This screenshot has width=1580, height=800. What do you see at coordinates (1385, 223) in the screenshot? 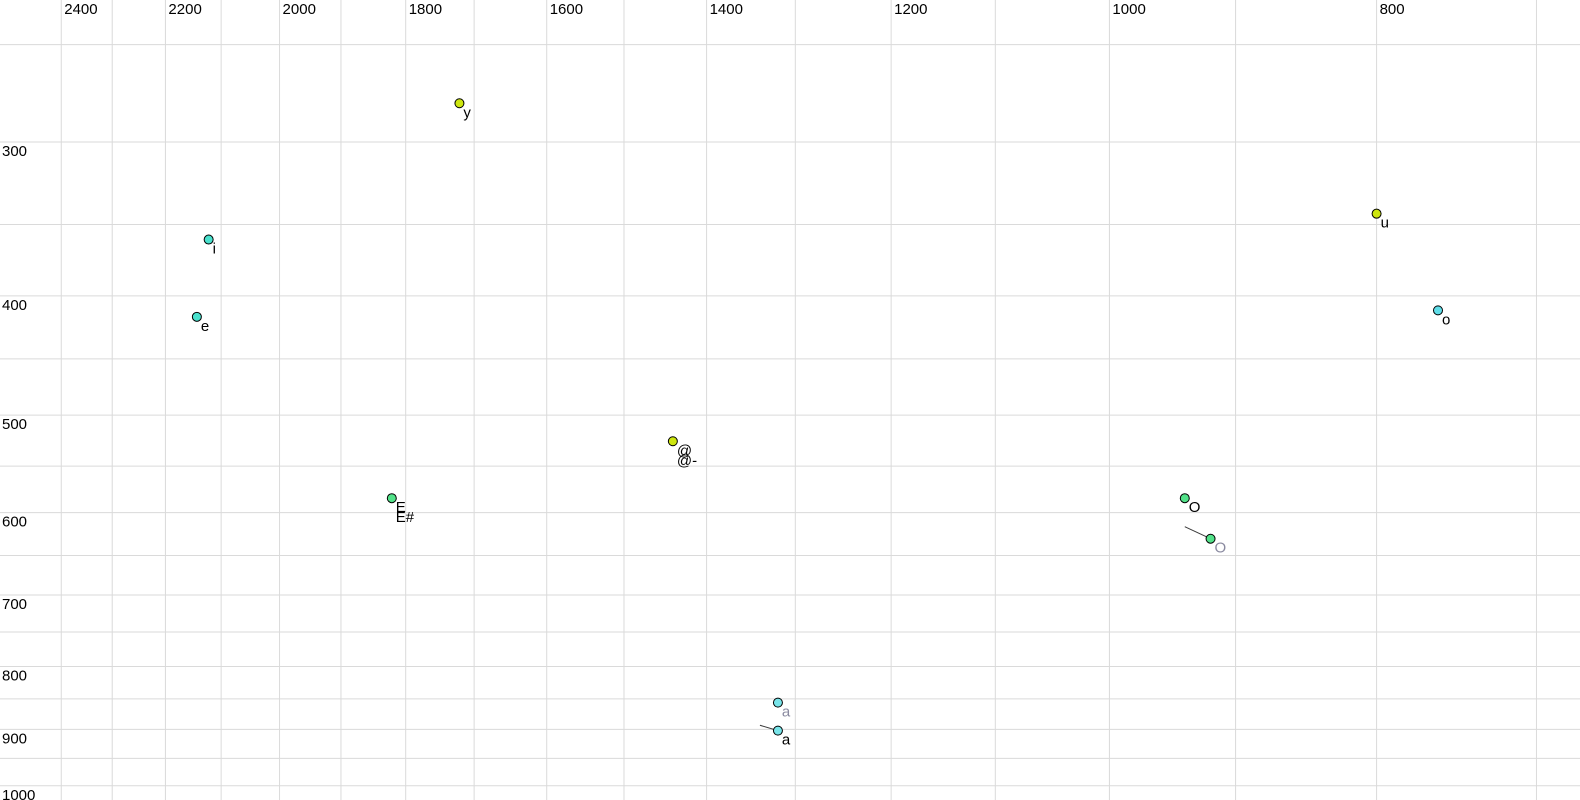
I see `vowel-label-u: u` at bounding box center [1385, 223].